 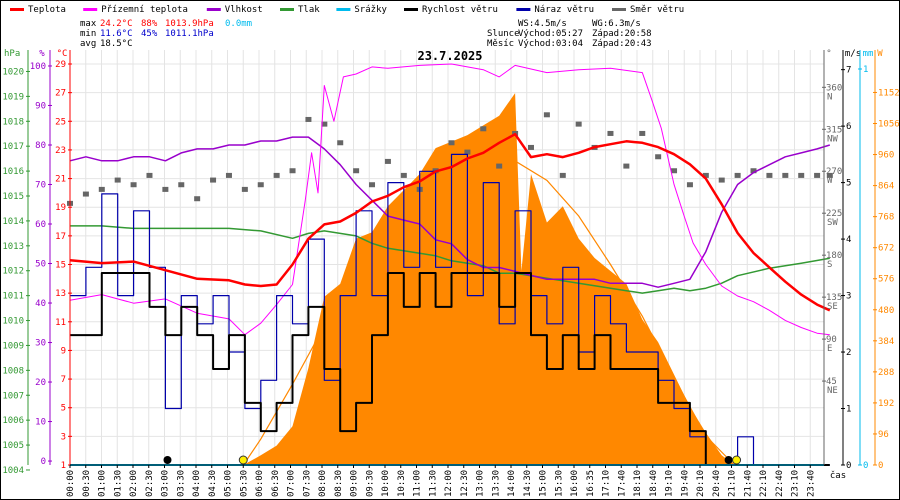 What do you see at coordinates (244, 483) in the screenshot?
I see `time-tick-label: 05:30` at bounding box center [244, 483].